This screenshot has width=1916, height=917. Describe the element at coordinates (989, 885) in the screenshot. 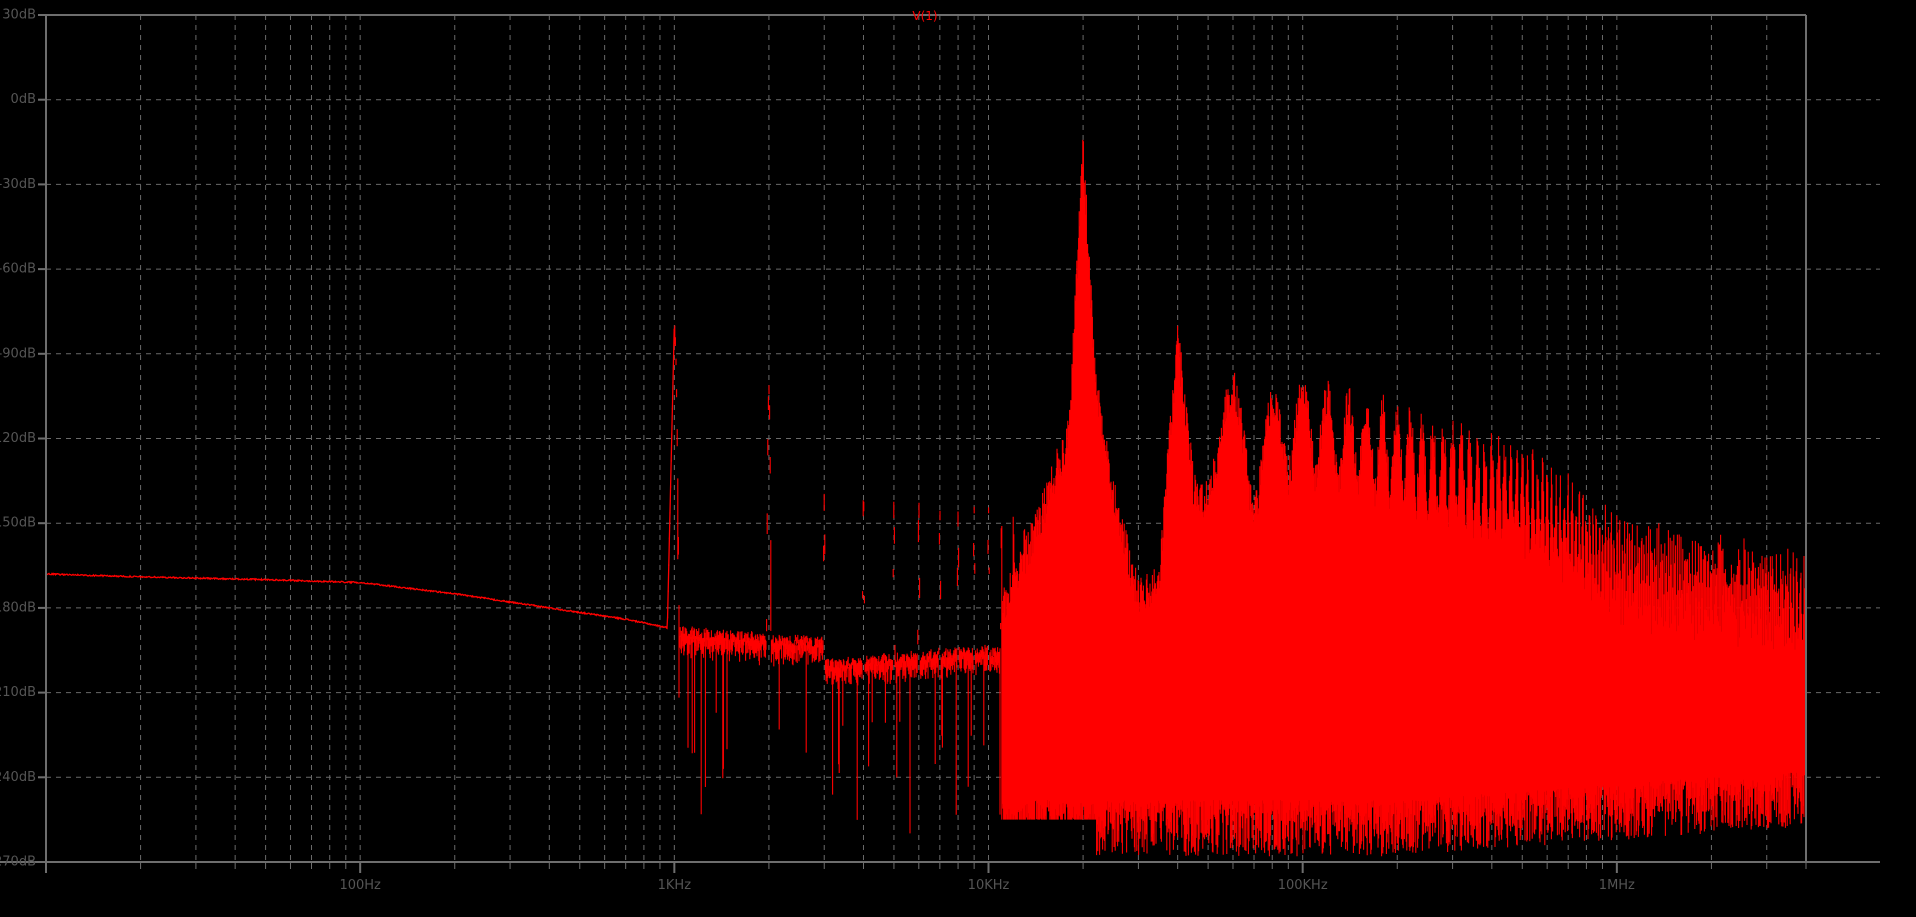

I see `x-axis-tick-label: 10KHz` at that location.